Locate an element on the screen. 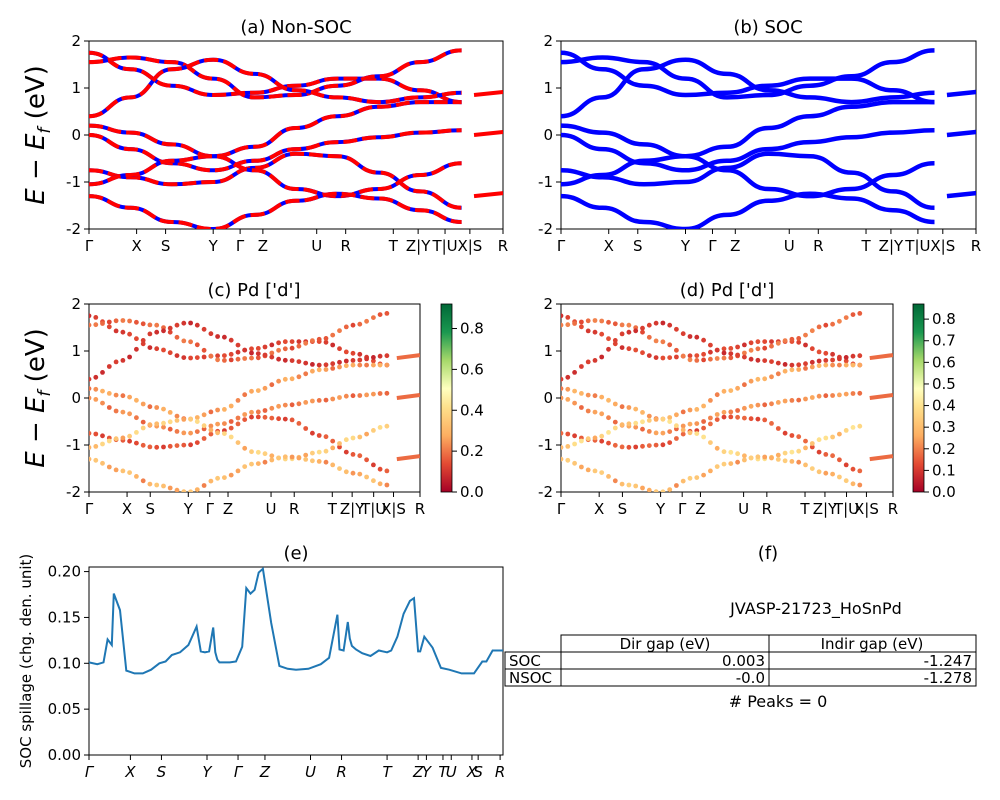  xtick-label-a-12: R is located at coordinates (503, 246).